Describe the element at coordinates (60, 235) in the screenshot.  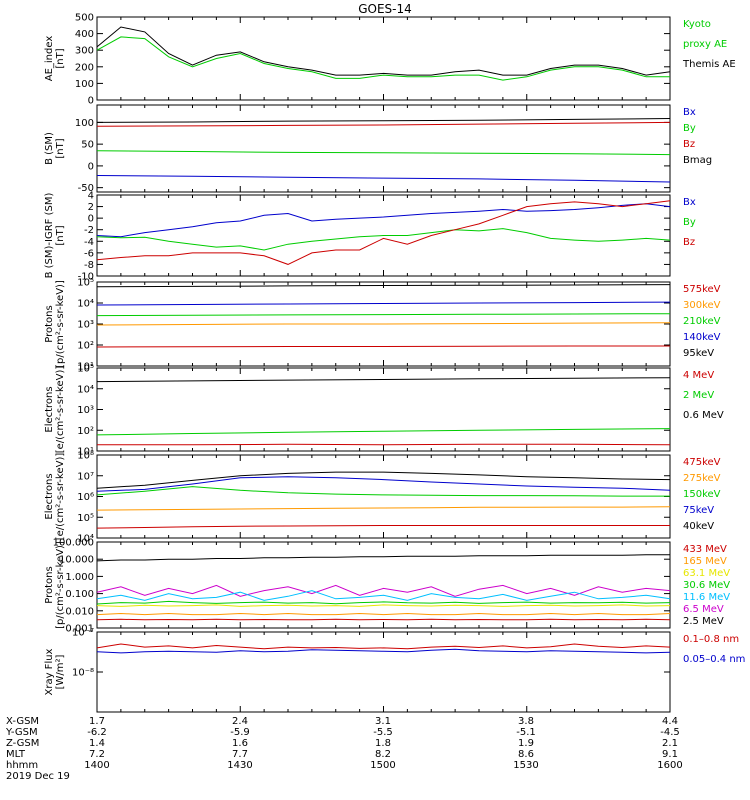
I see `y-axis-label: [nT]` at that location.